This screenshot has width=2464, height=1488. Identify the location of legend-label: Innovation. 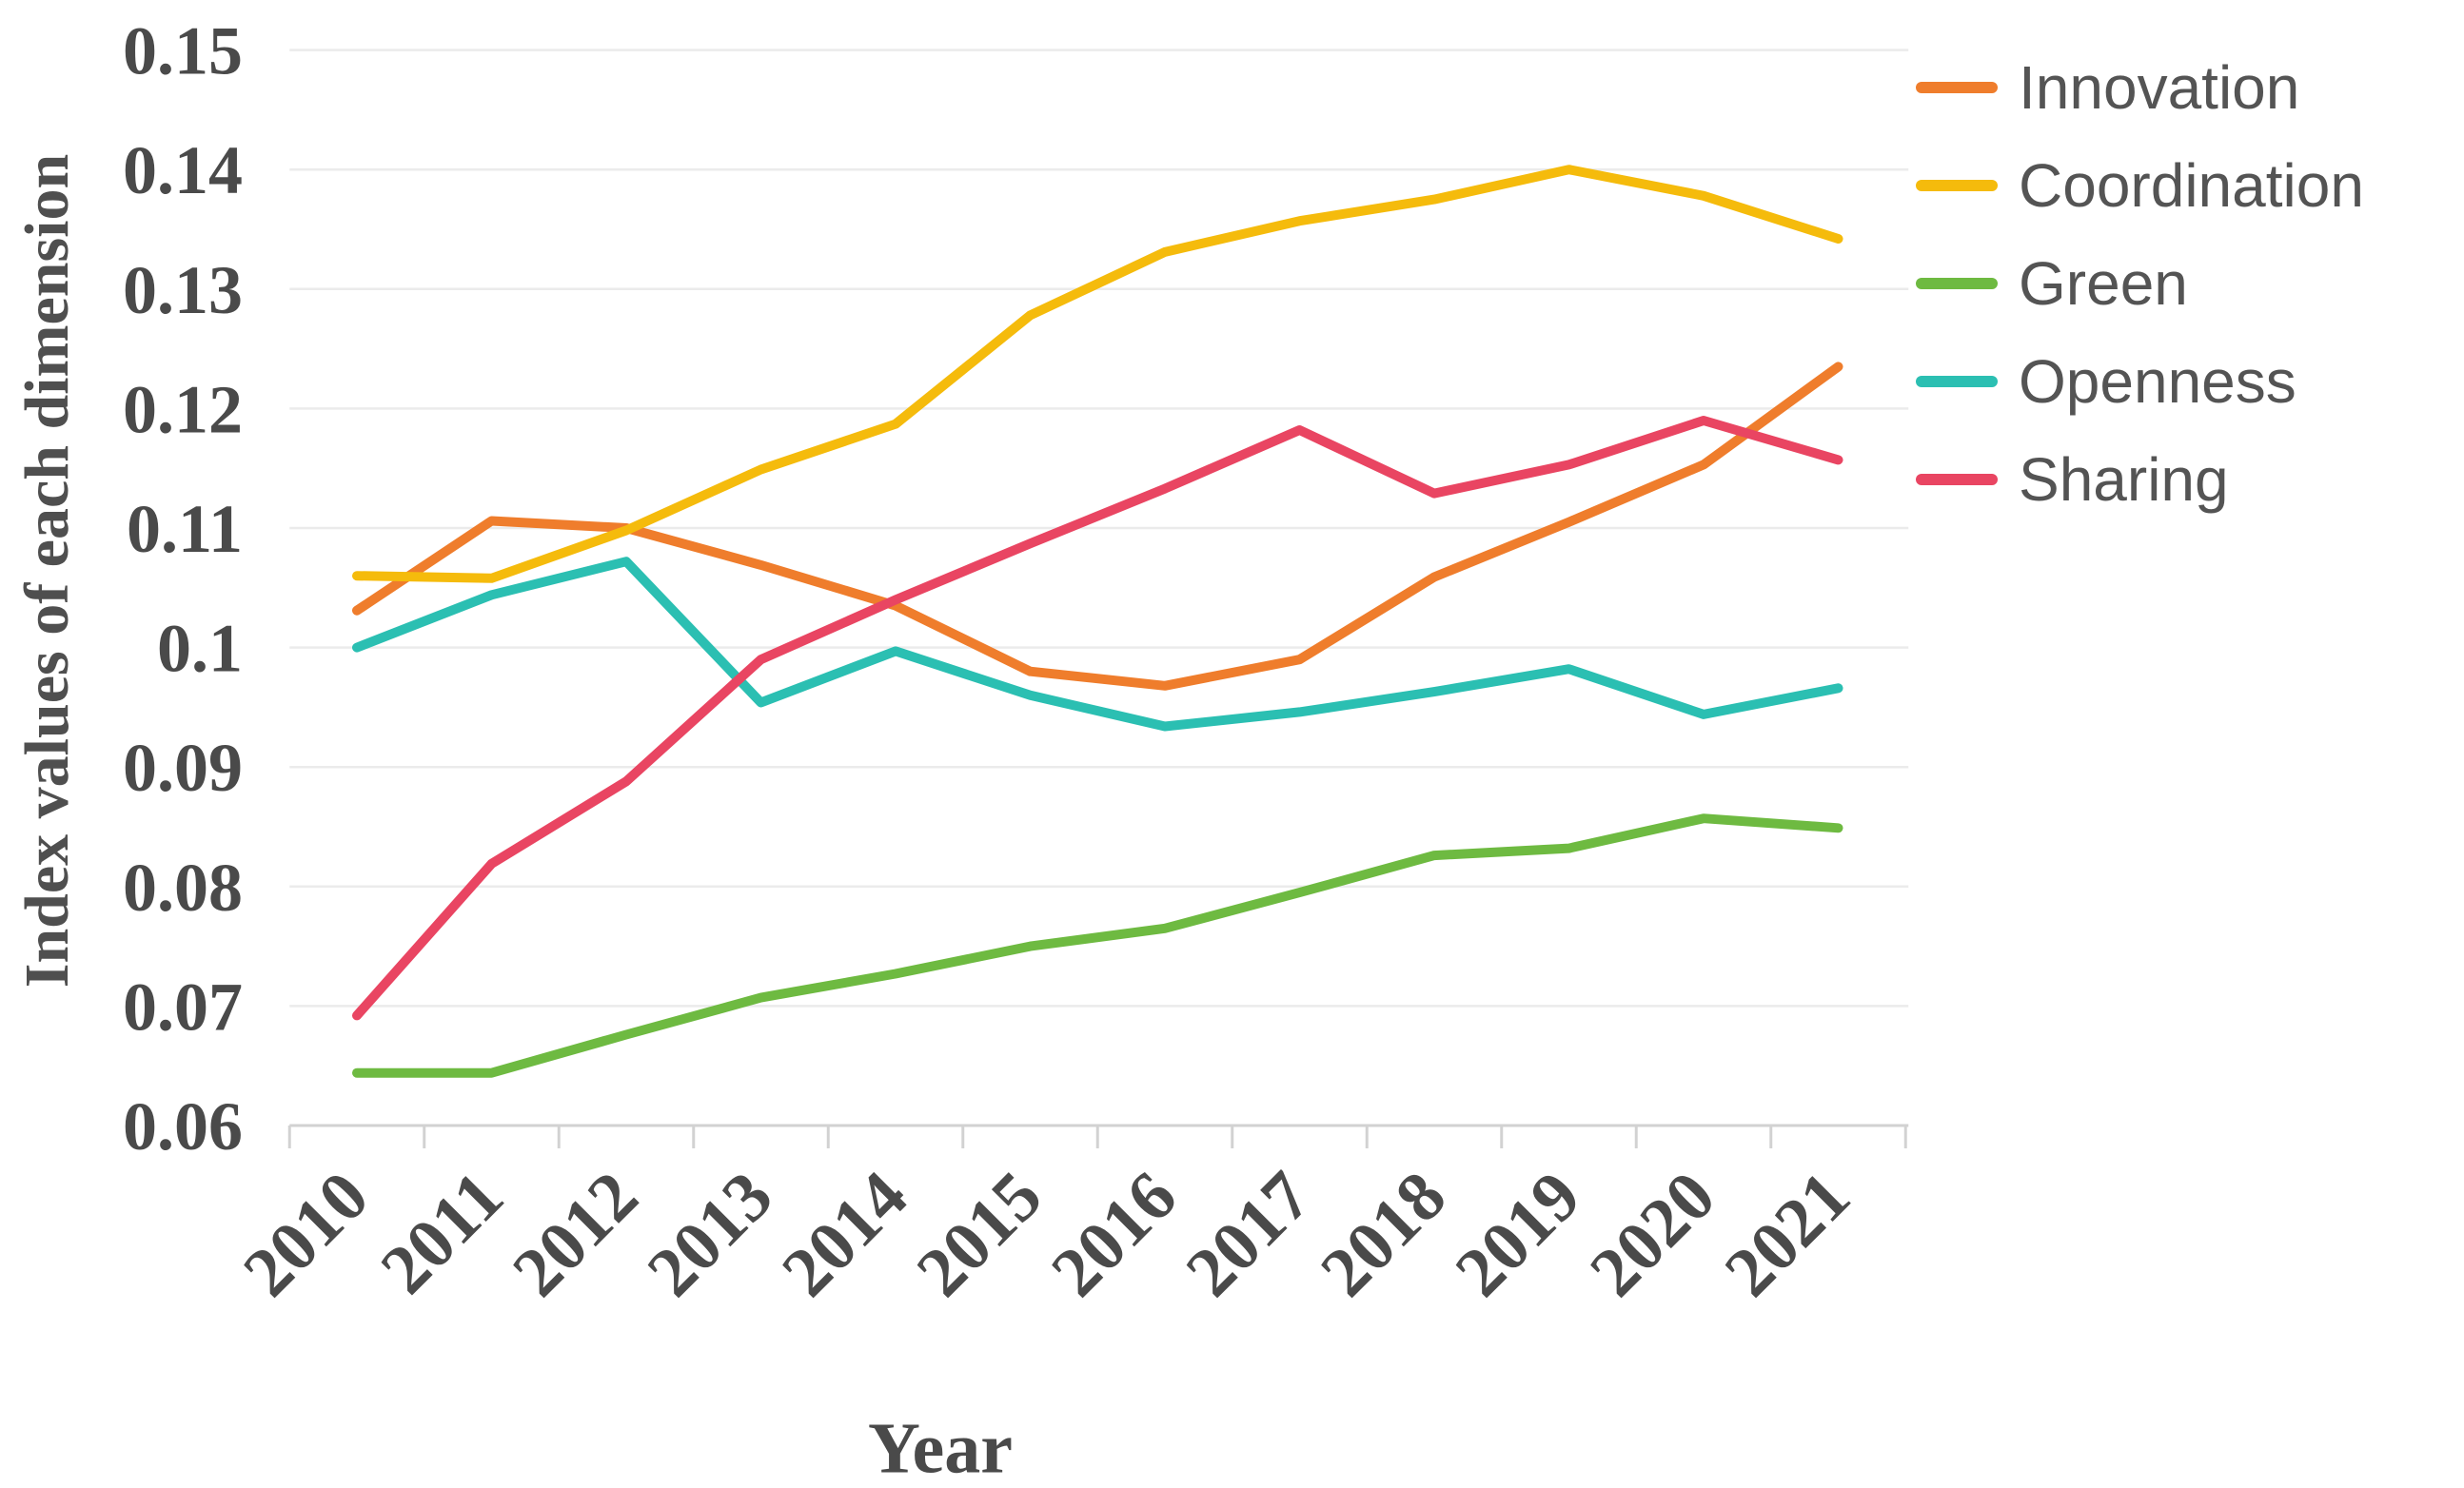
(2159, 87).